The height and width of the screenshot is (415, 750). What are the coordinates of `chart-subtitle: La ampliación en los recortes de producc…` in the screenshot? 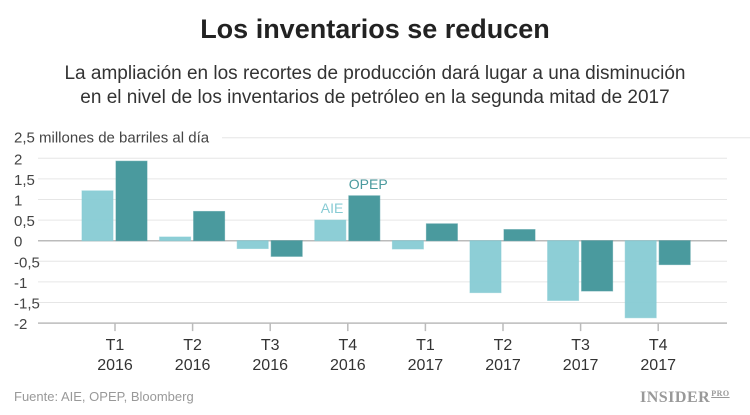 It's located at (375, 86).